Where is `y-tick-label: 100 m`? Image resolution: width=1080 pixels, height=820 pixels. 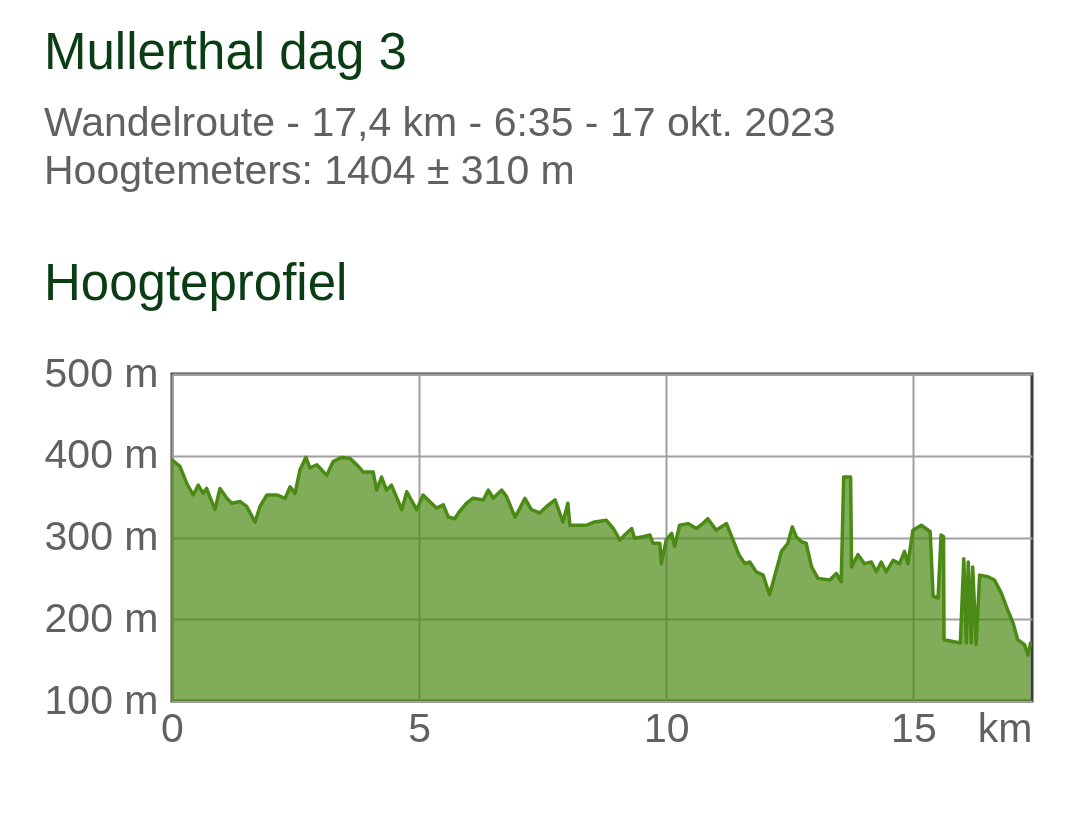 y-tick-label: 100 m is located at coordinates (101, 699).